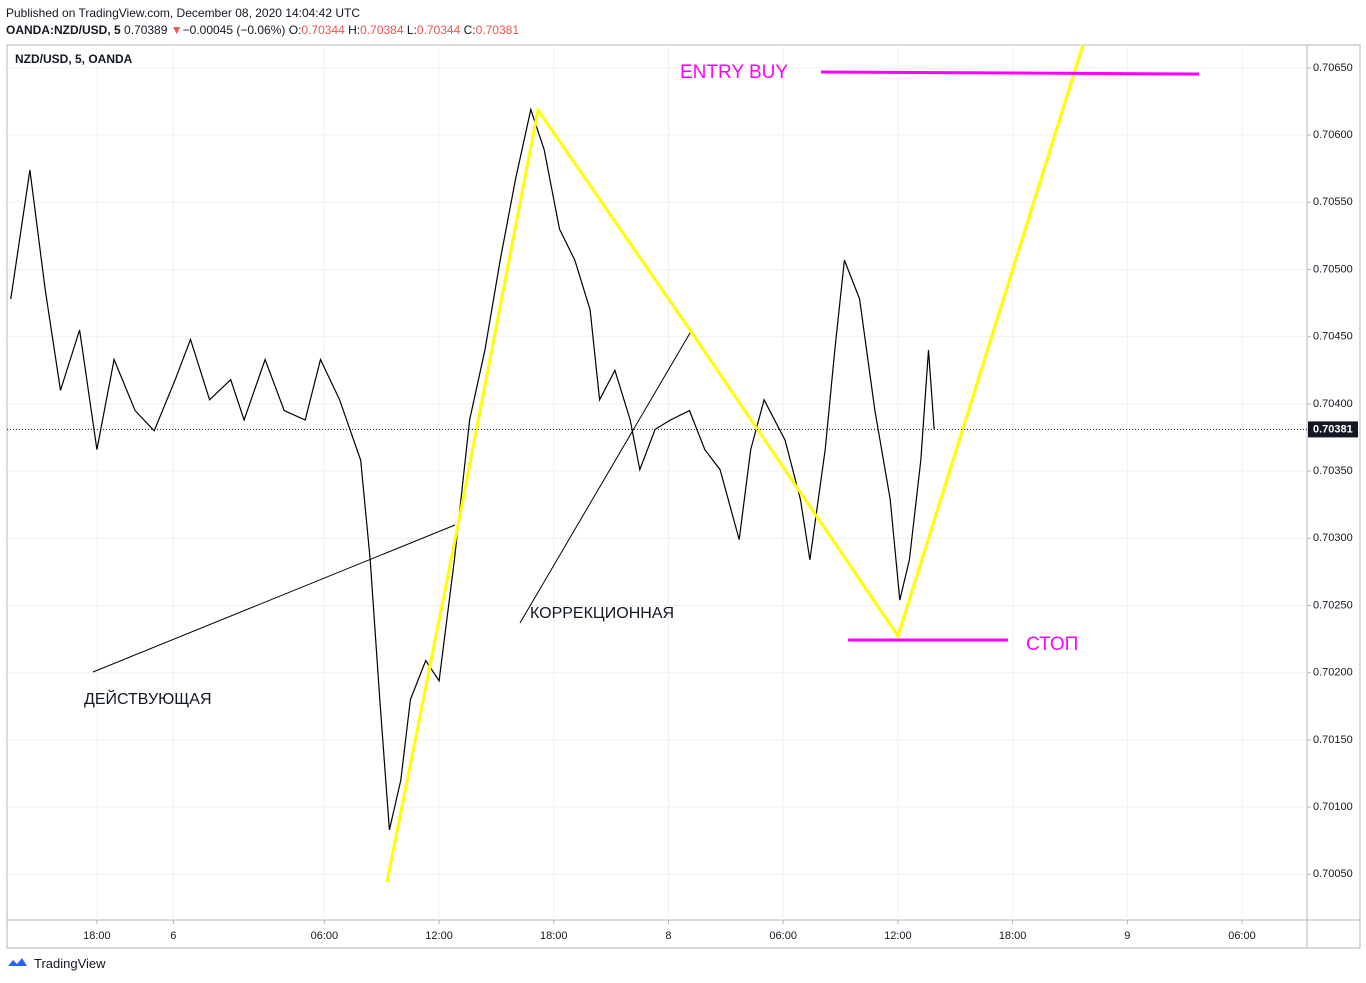 Image resolution: width=1366 pixels, height=983 pixels. What do you see at coordinates (295, 30) in the screenshot?
I see `o-label: O:` at bounding box center [295, 30].